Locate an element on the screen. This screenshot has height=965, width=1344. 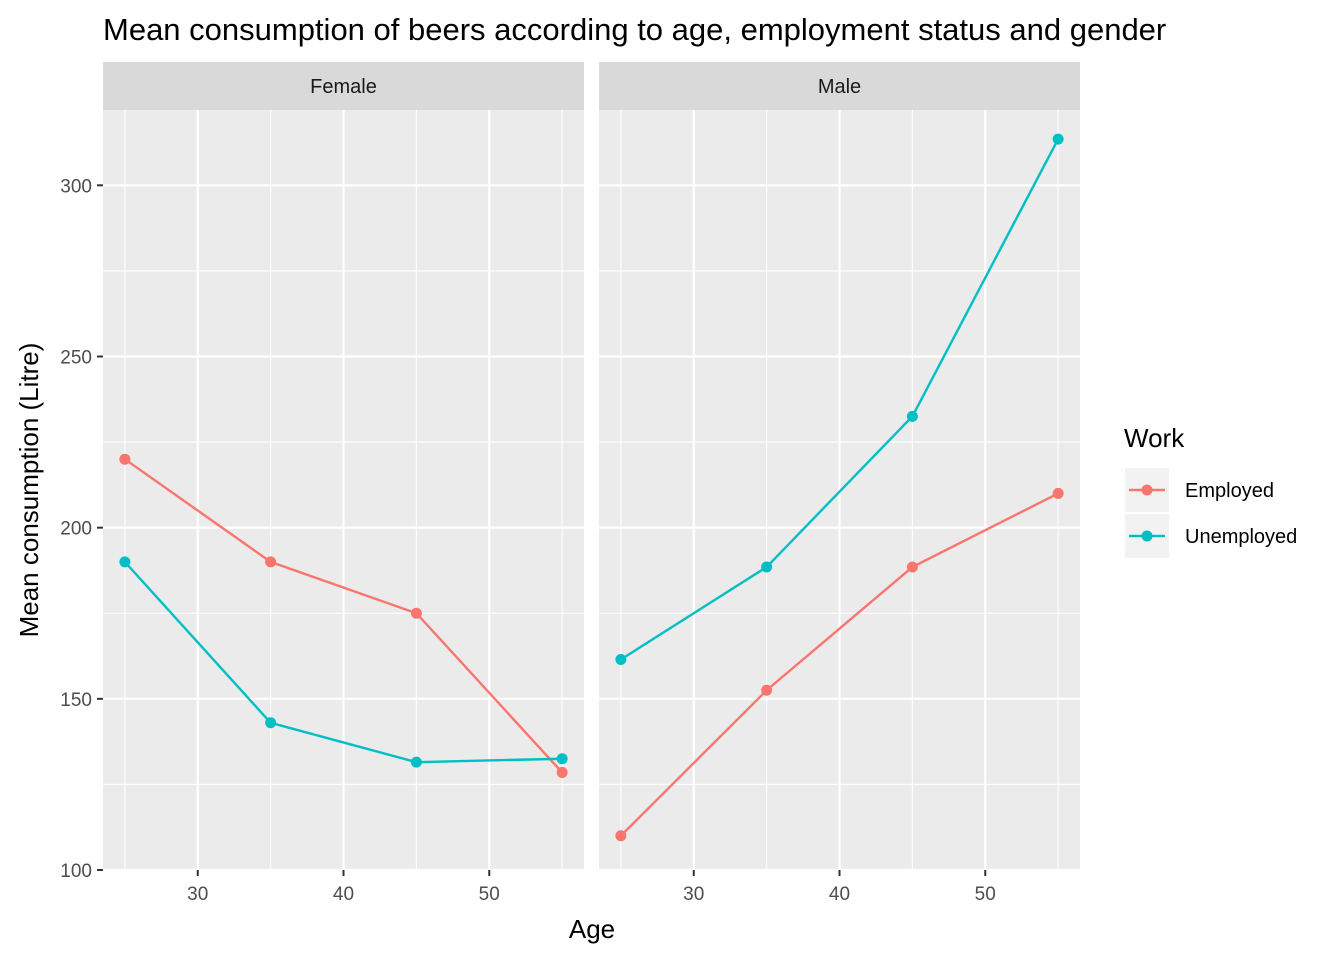
legend-item-employed: Employed is located at coordinates (1199, 490).